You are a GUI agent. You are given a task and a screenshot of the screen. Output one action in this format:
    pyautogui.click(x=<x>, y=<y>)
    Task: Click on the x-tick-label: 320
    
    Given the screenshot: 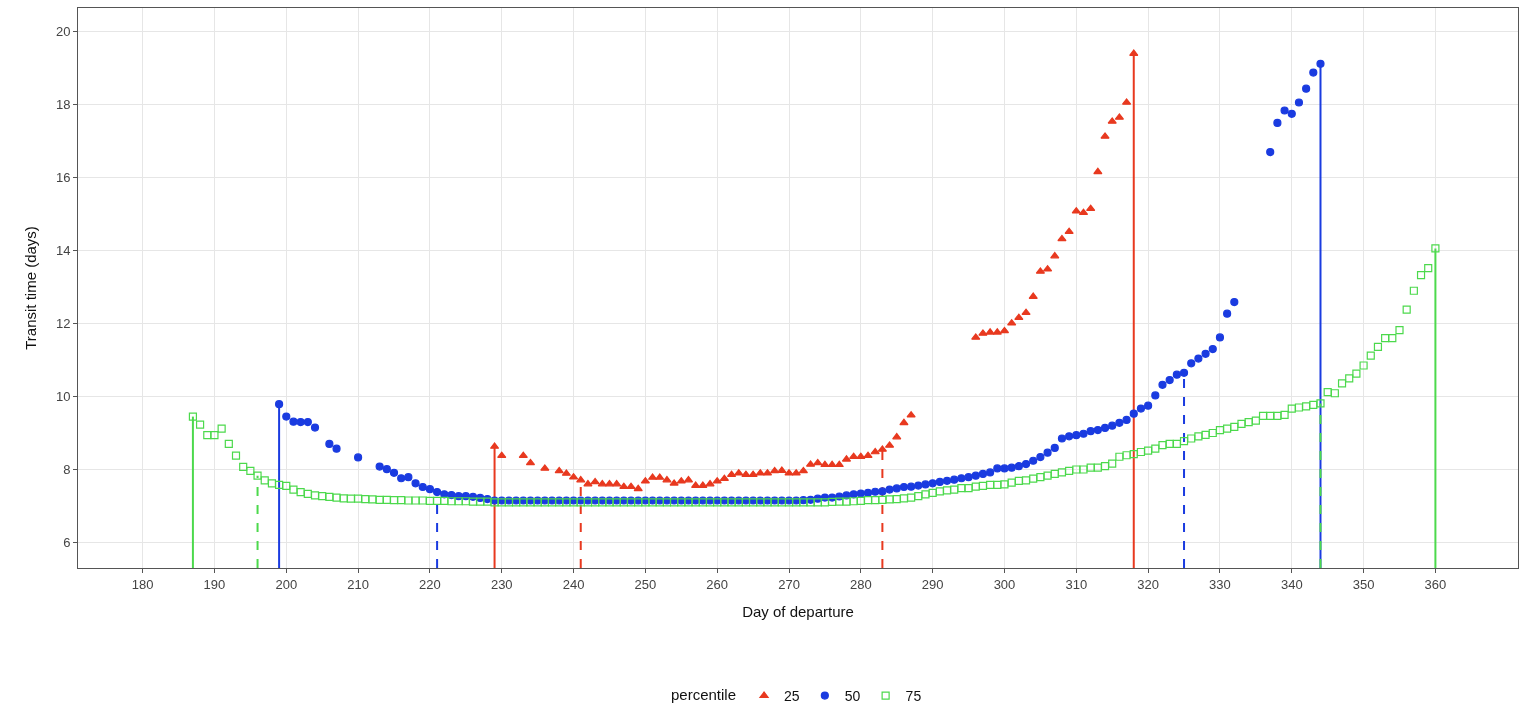 What is the action you would take?
    pyautogui.click(x=1148, y=584)
    